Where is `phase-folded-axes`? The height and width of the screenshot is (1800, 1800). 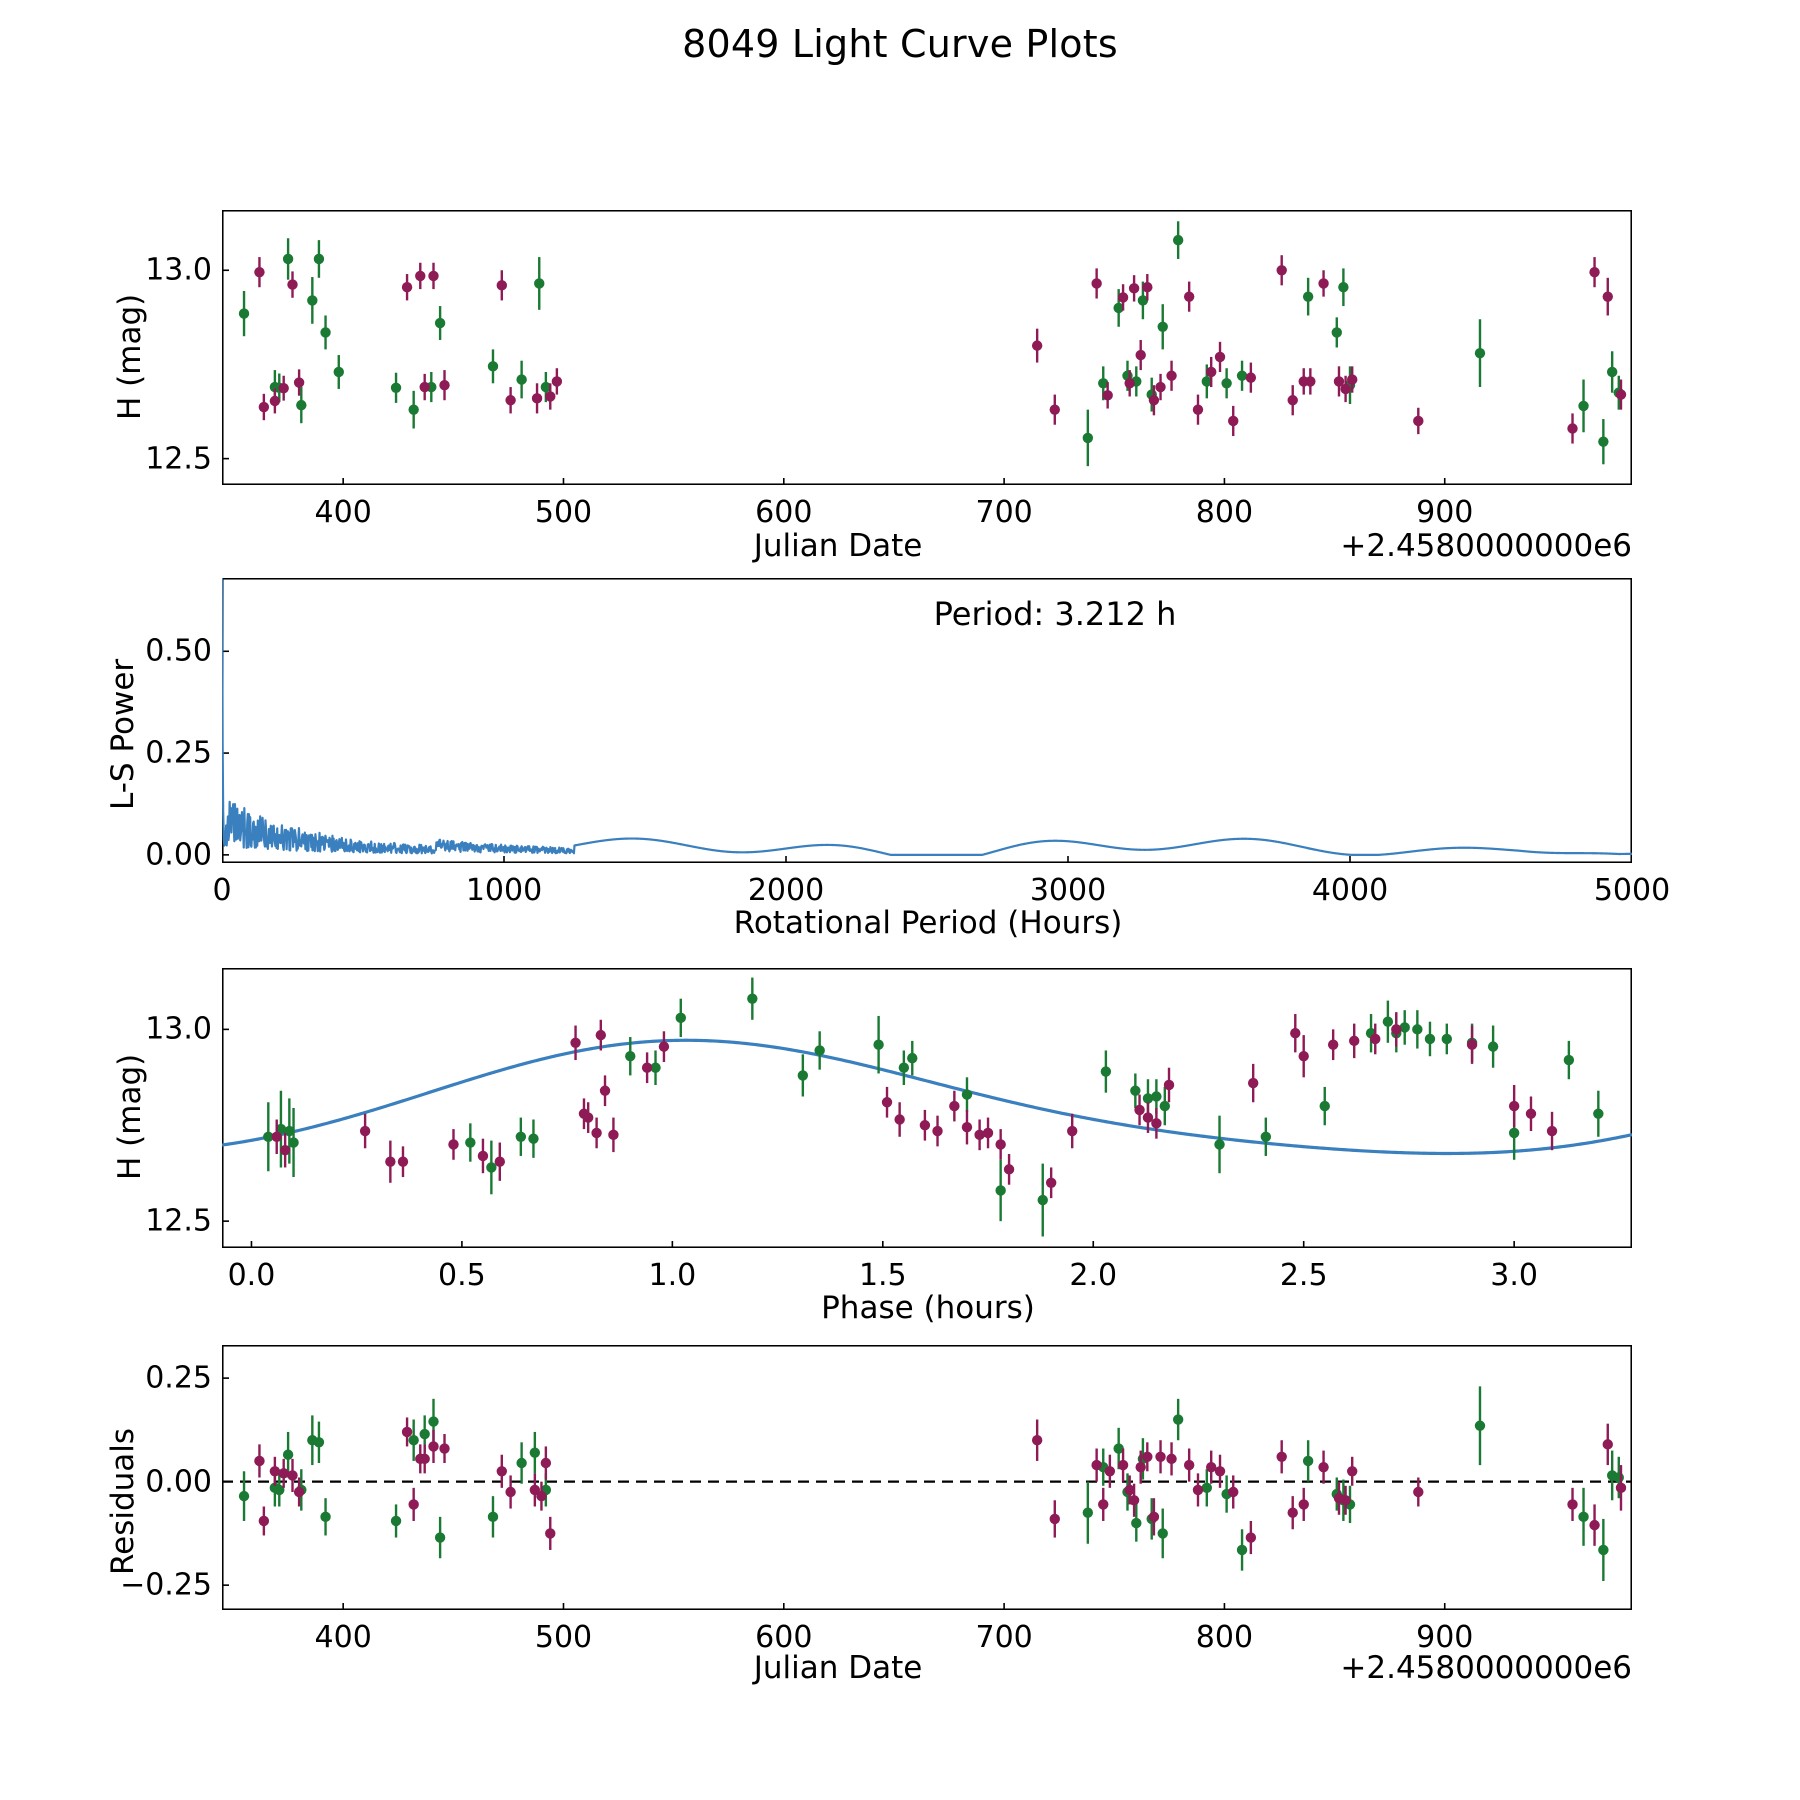 phase-folded-axes is located at coordinates (927, 1108).